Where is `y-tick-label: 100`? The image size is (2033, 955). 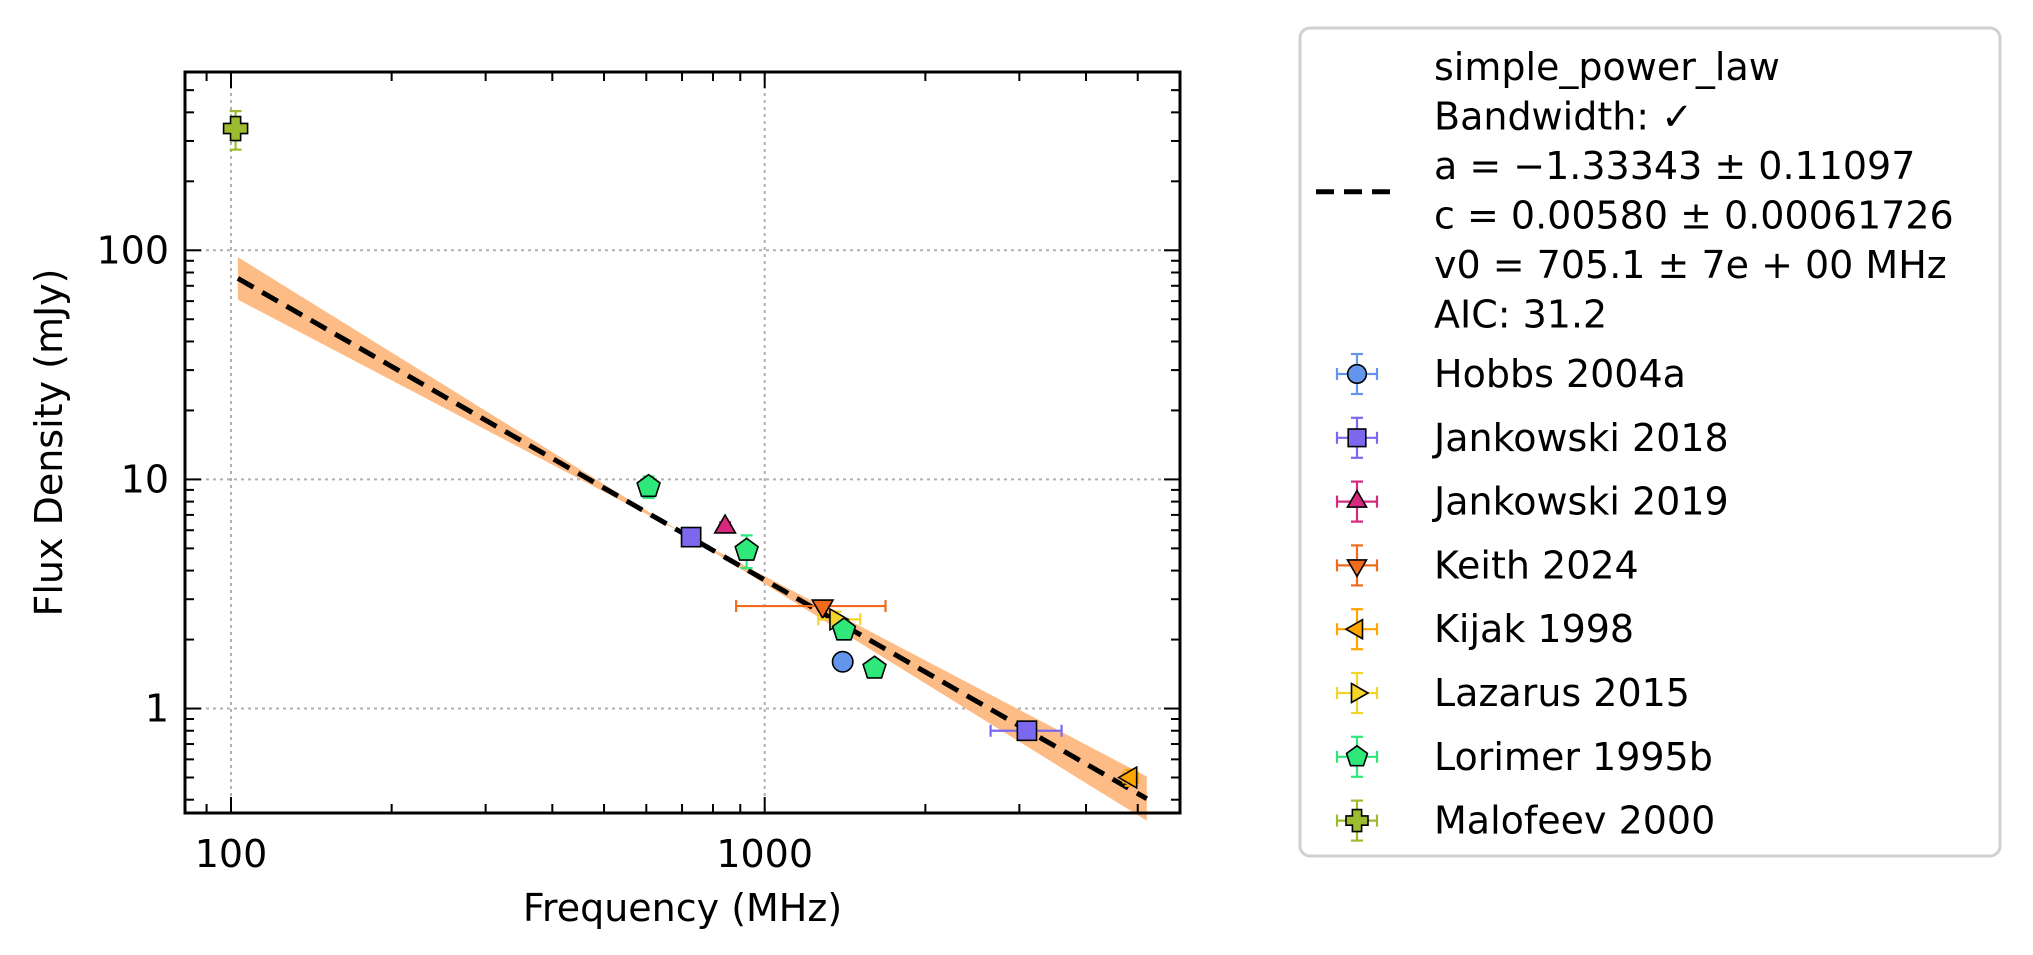
y-tick-label: 100 is located at coordinates (132, 250).